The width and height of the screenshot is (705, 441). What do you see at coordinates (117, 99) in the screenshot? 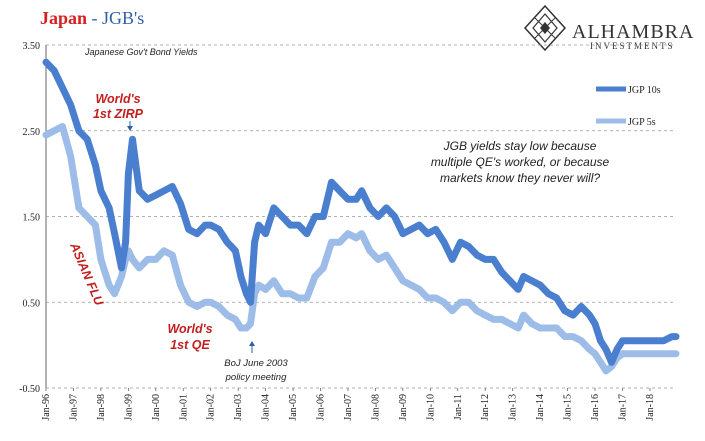
I see `zirp-label-line-1: World's` at bounding box center [117, 99].